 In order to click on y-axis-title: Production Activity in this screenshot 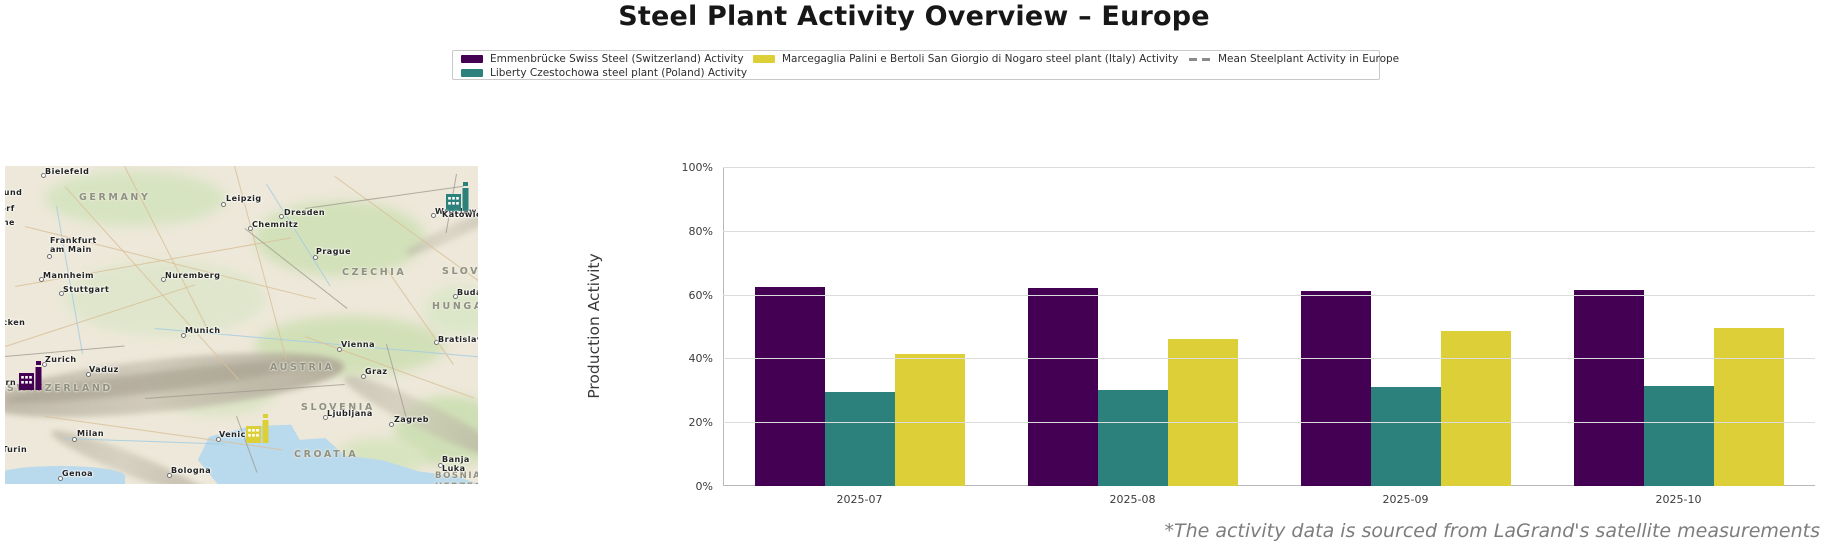, I will do `click(594, 326)`.